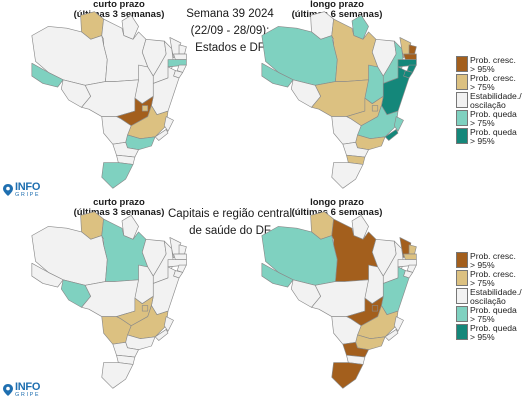 This screenshot has height=400, width=530. I want to click on legend-bottom-item-up75: Prob. cresc. > 75%, so click(492, 280).